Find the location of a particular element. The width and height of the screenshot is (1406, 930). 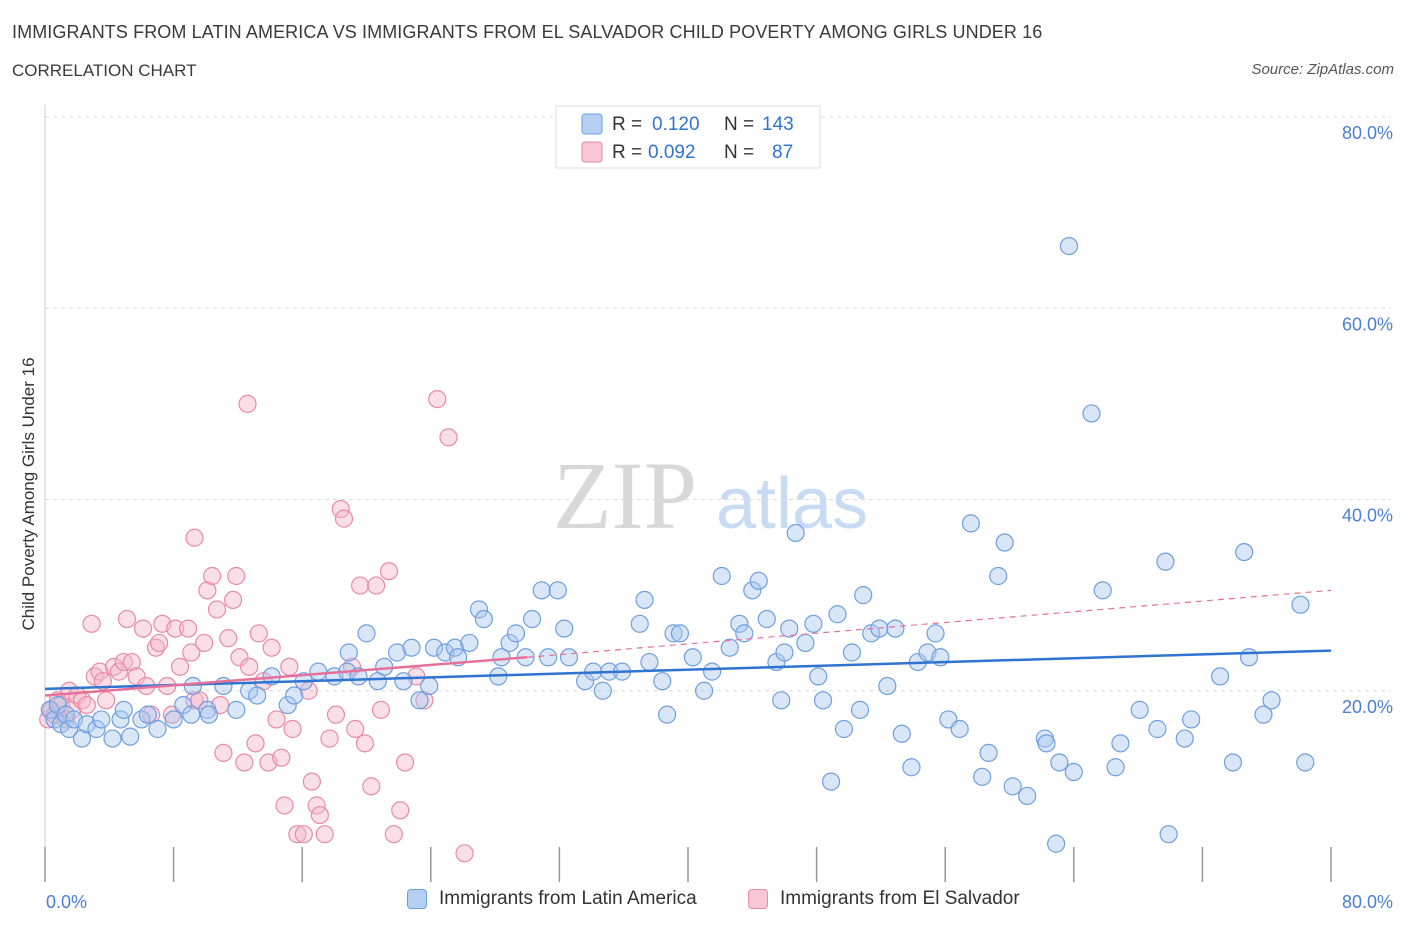

x-tick-label: 0.0% is located at coordinates (66, 902).